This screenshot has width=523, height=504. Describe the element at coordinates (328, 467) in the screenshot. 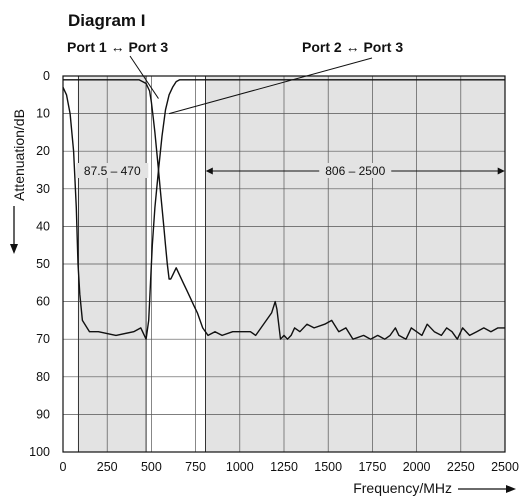

I see `x-tick-label: 1500` at that location.